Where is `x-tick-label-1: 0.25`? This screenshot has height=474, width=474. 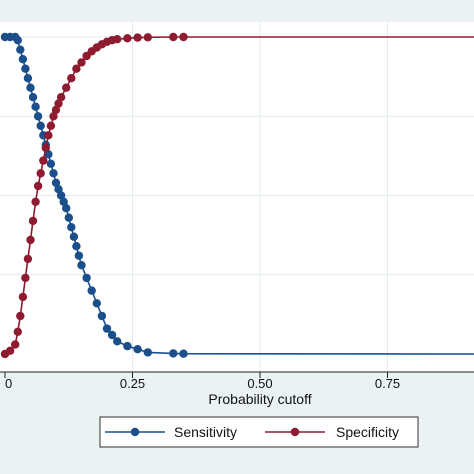 x-tick-label-1: 0.25 is located at coordinates (132, 383).